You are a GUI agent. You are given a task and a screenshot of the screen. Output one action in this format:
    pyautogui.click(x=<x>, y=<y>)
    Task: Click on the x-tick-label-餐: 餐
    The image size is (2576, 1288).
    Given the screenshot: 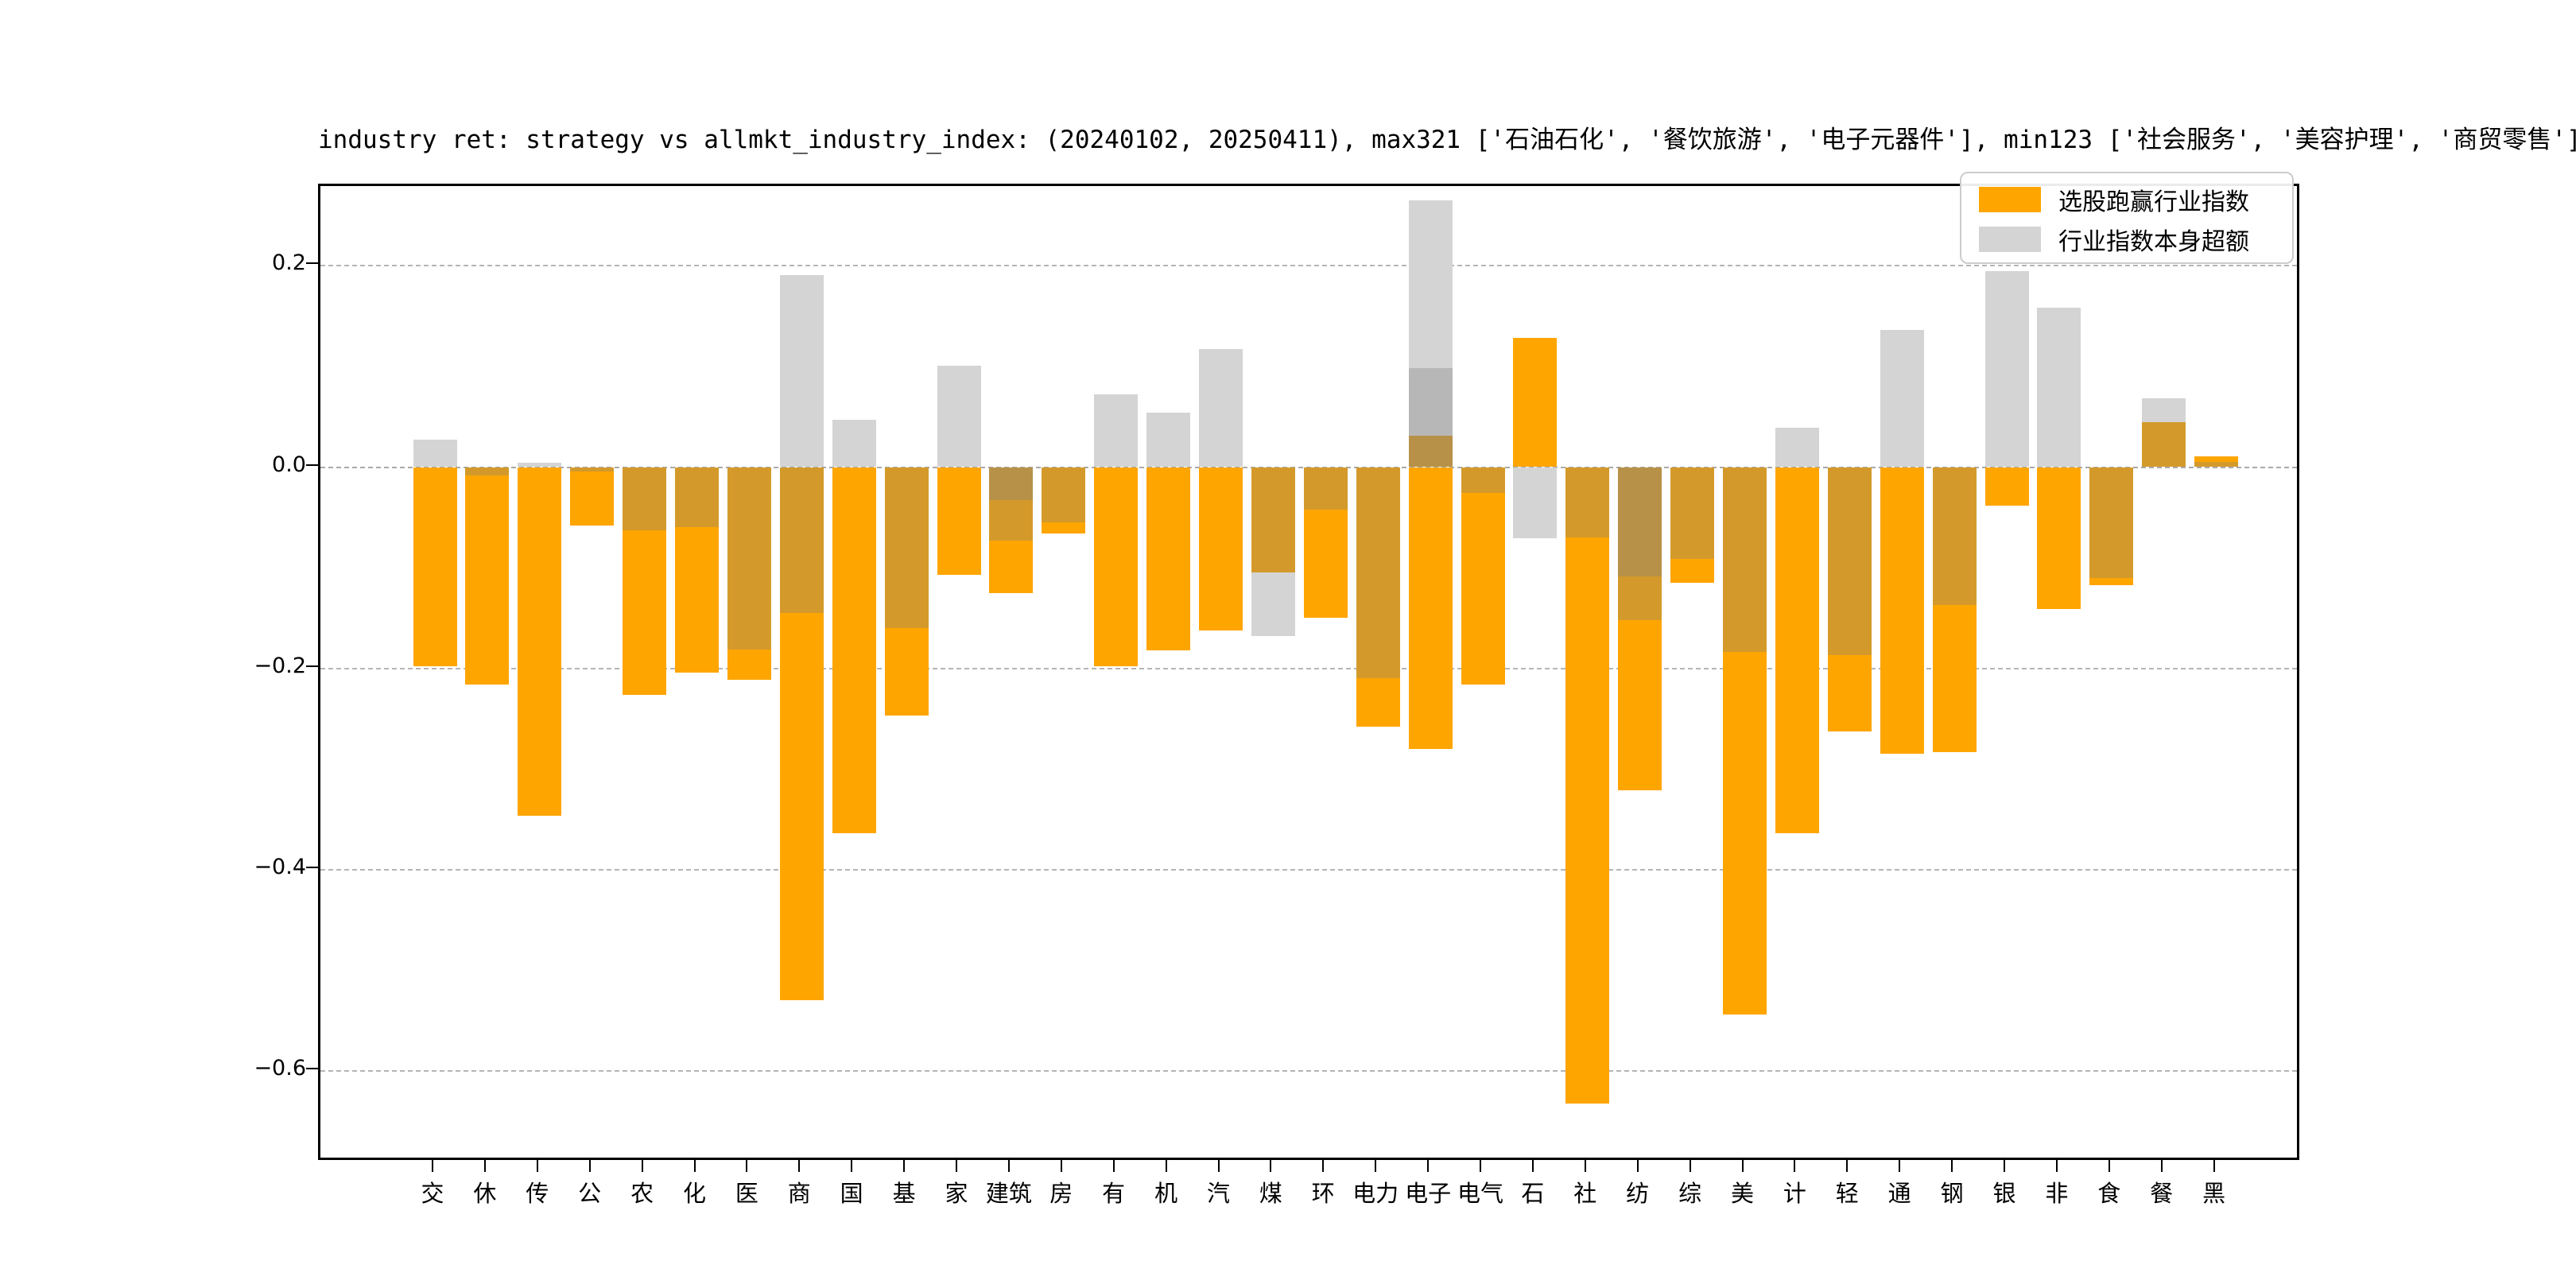 What is the action you would take?
    pyautogui.click(x=2162, y=1194)
    